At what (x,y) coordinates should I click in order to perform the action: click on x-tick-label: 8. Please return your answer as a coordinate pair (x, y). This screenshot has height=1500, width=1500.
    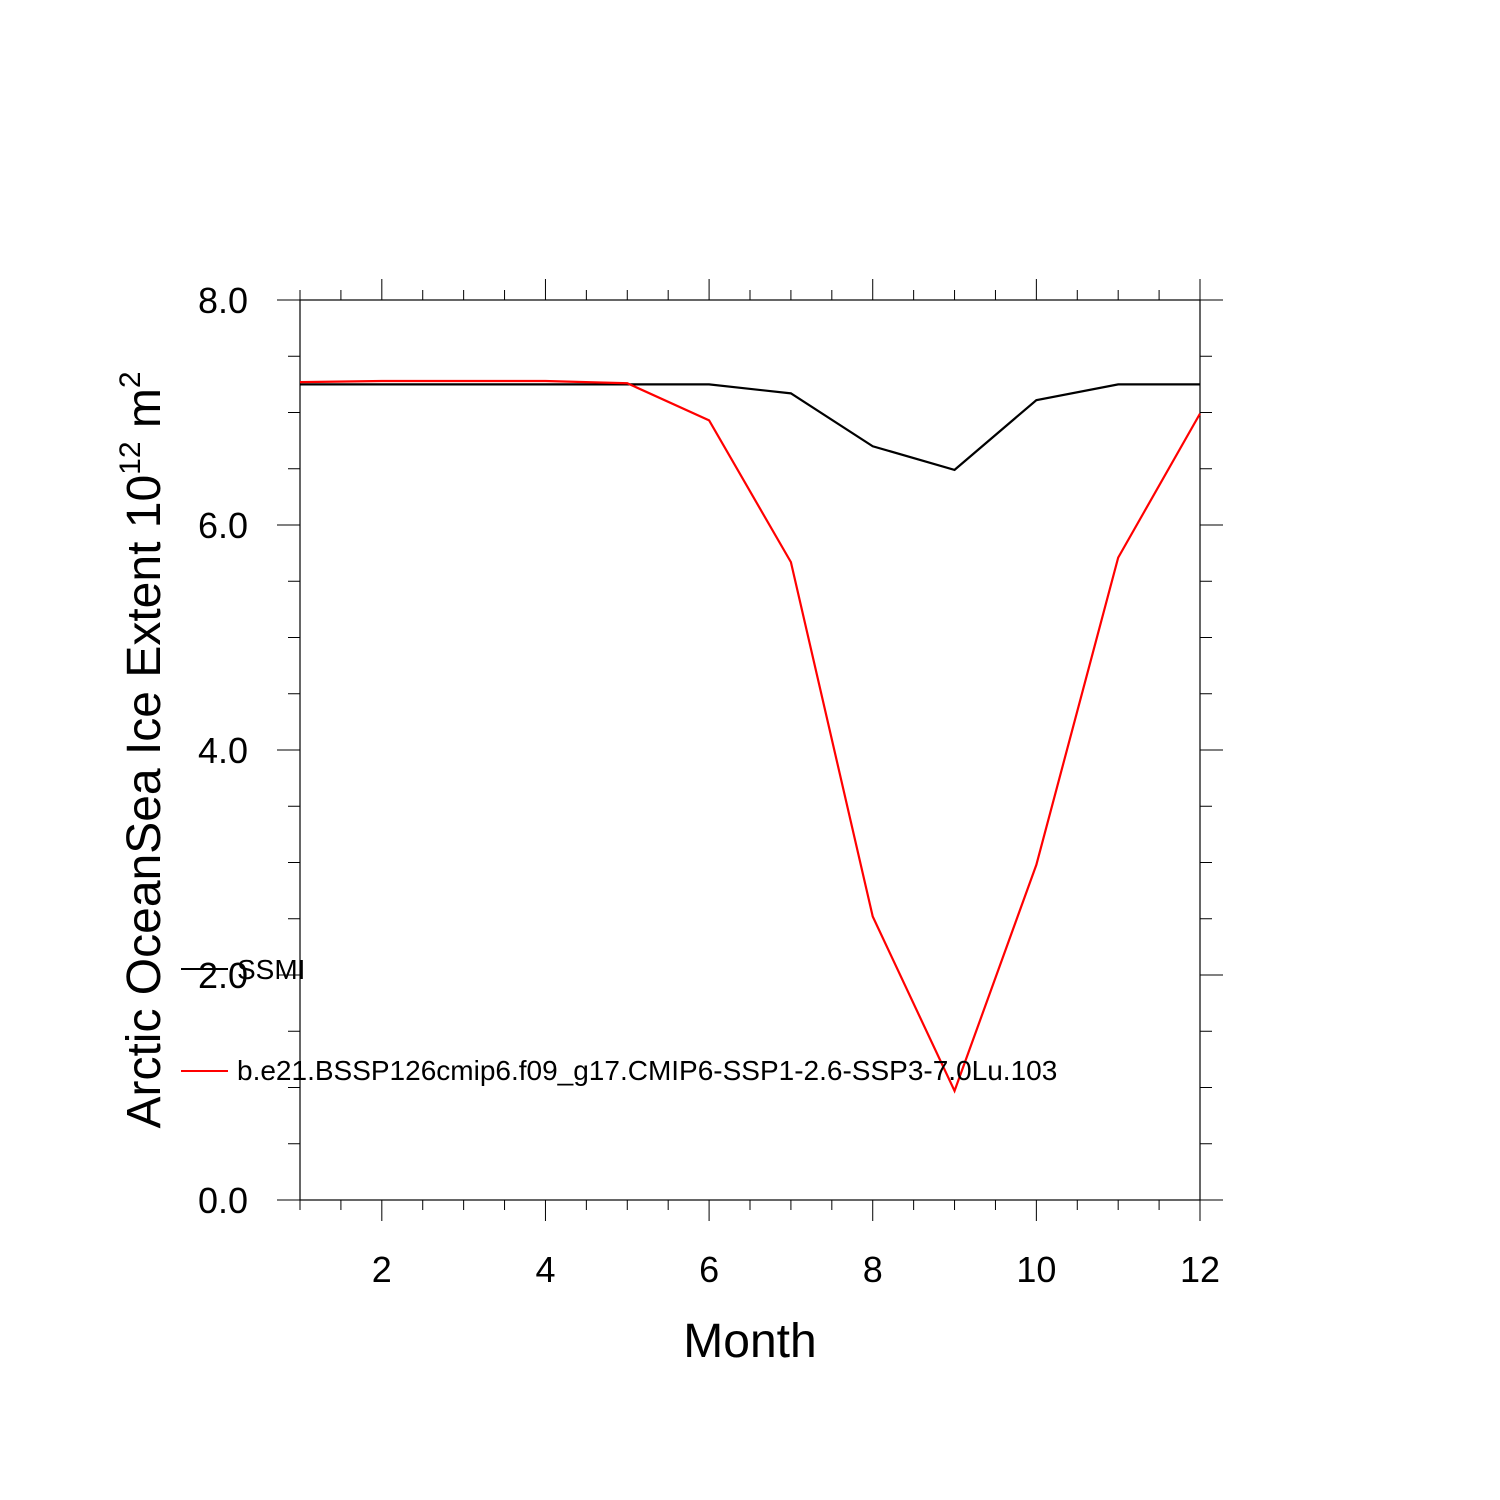
    Looking at the image, I should click on (873, 1269).